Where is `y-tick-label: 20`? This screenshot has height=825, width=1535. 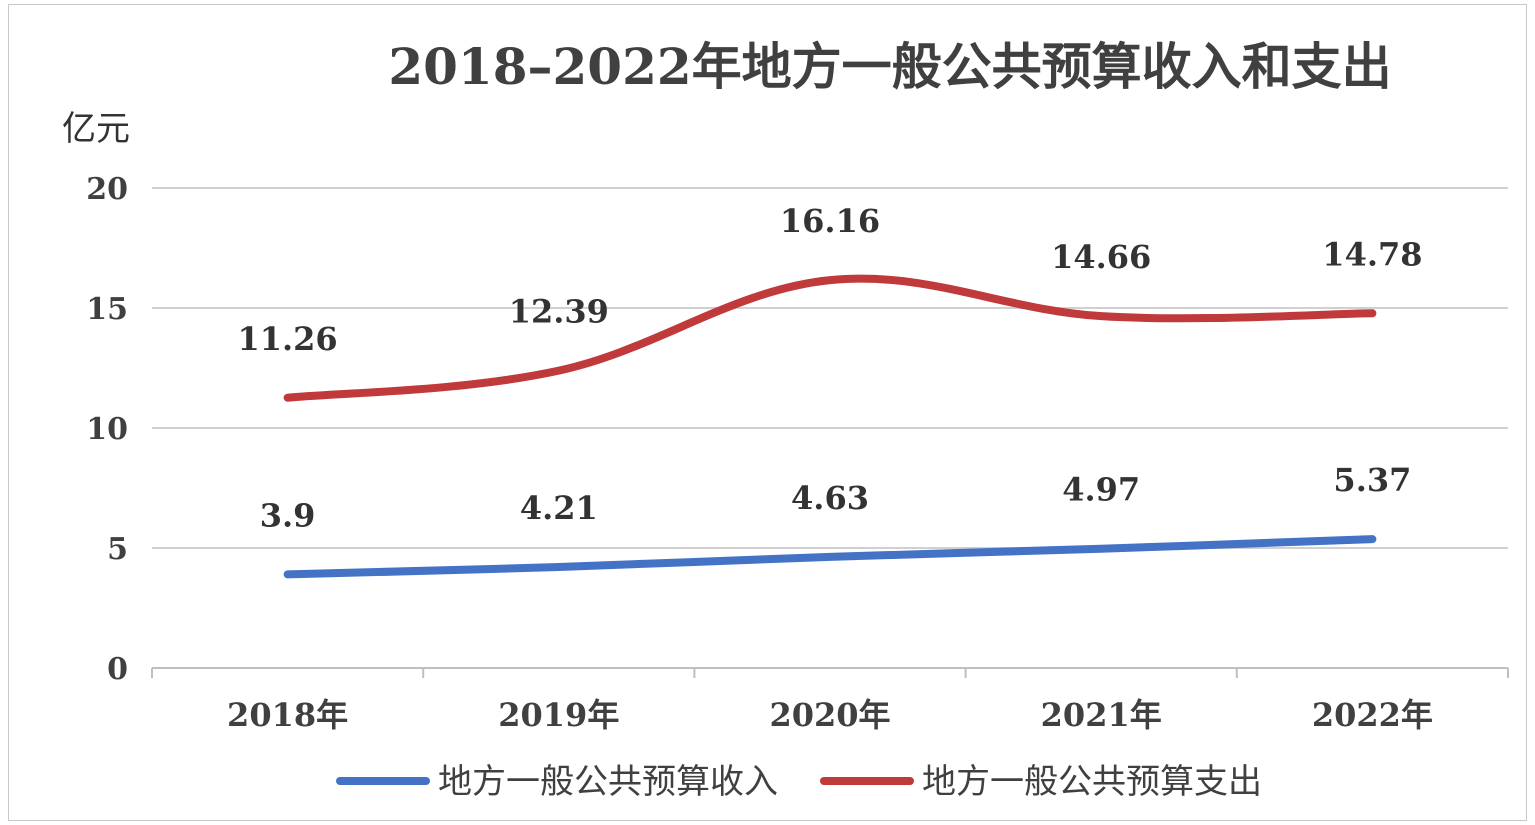 y-tick-label: 20 is located at coordinates (107, 189).